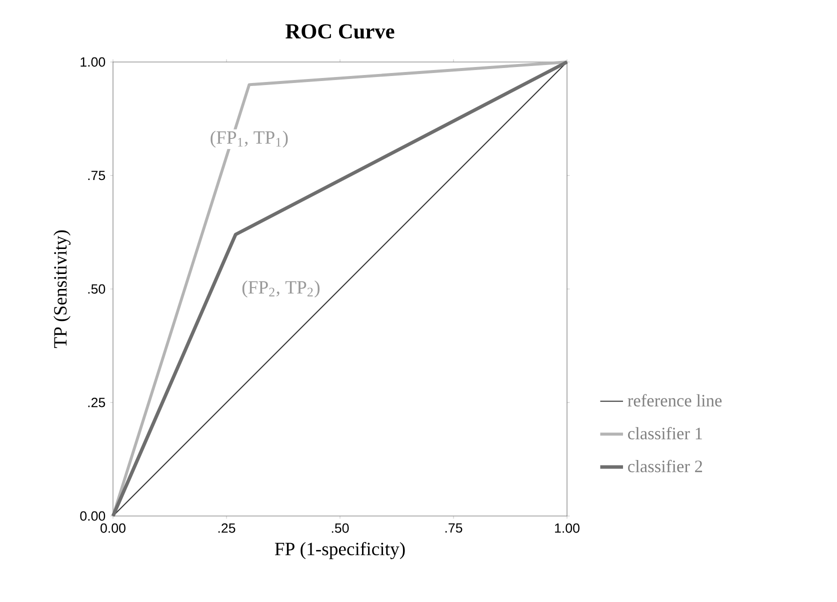 This screenshot has width=837, height=602. I want to click on y-tick-label: .75, so click(97, 175).